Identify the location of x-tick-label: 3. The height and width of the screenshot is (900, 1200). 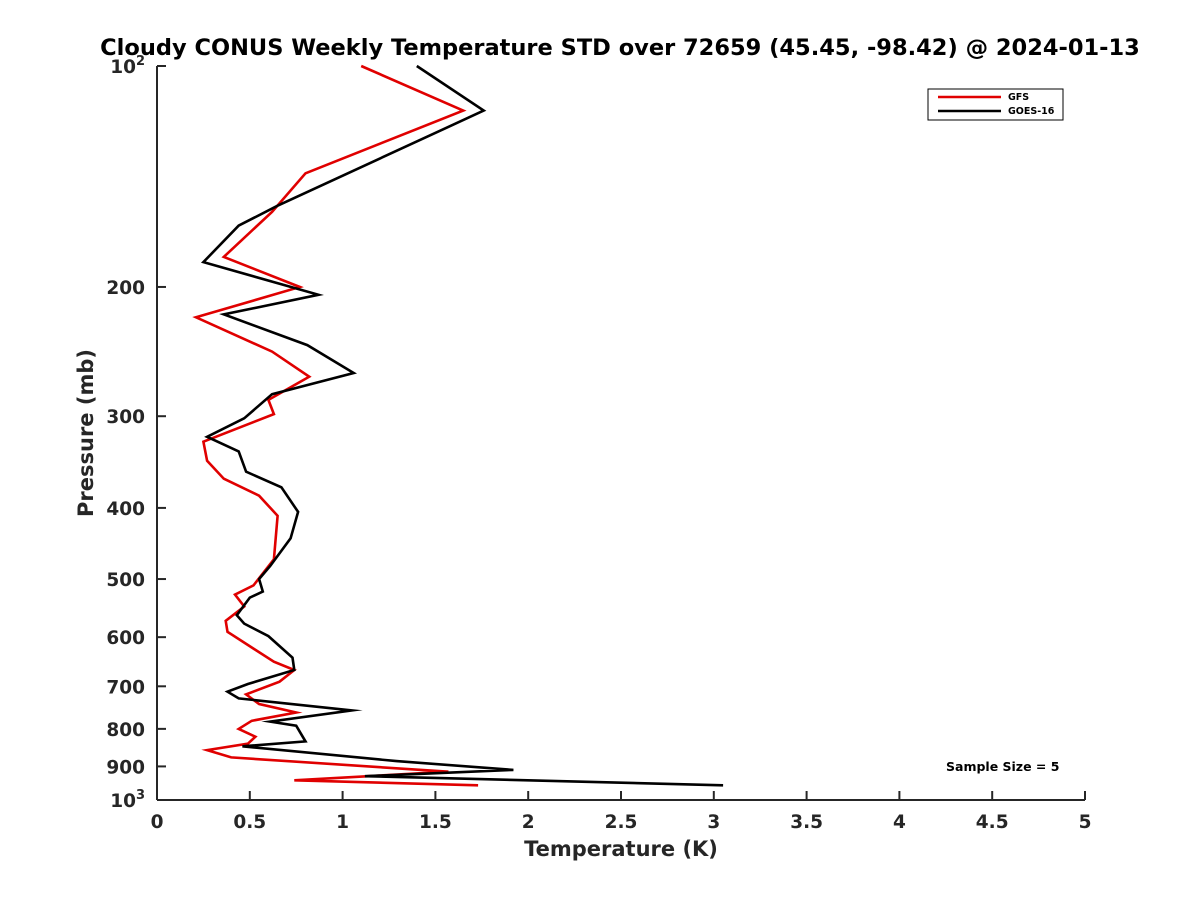
(713, 822).